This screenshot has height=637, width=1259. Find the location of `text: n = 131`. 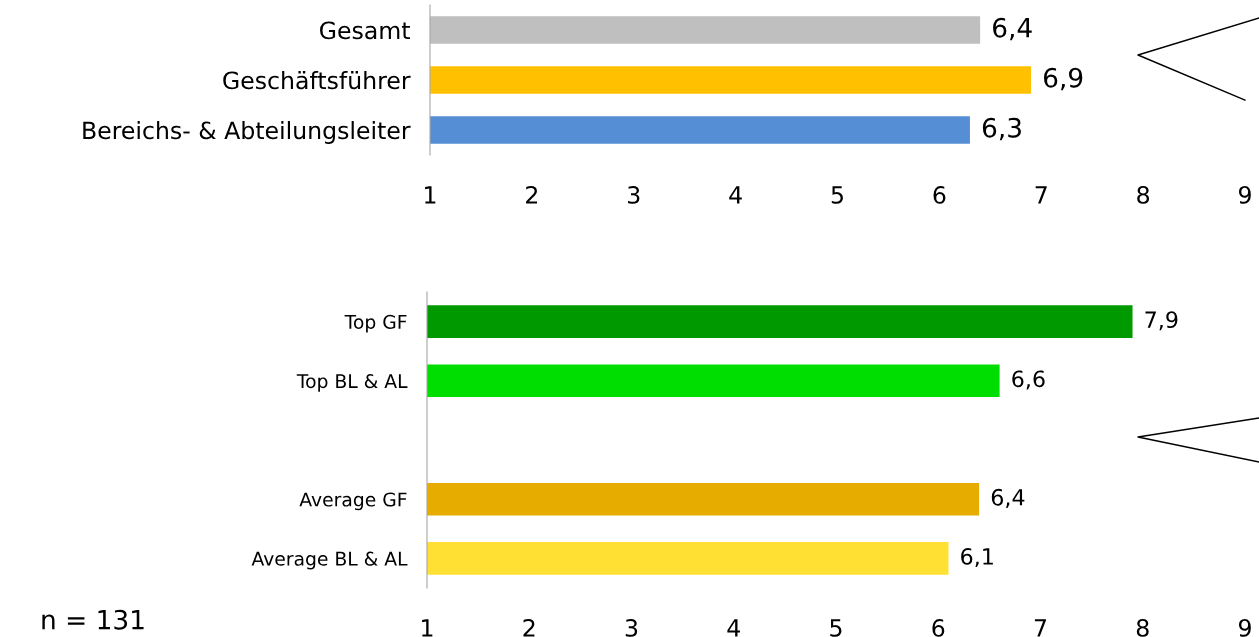

text: n = 131 is located at coordinates (93, 619).